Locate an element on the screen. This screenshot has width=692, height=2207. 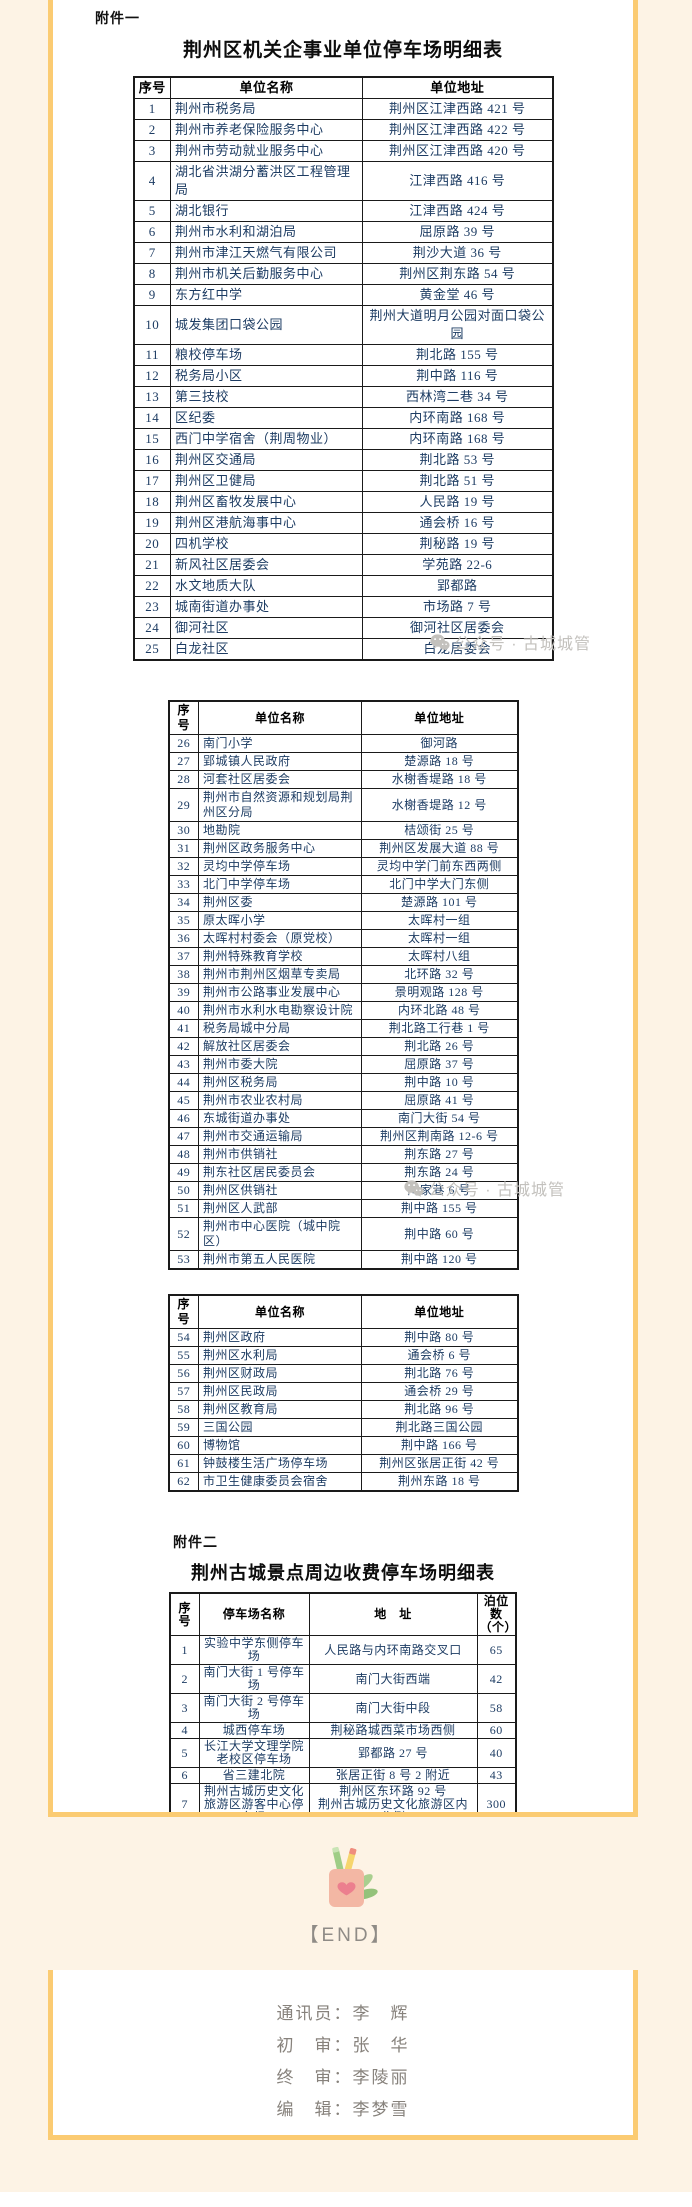
bottom-cream-strip is located at coordinates (346, 2166).